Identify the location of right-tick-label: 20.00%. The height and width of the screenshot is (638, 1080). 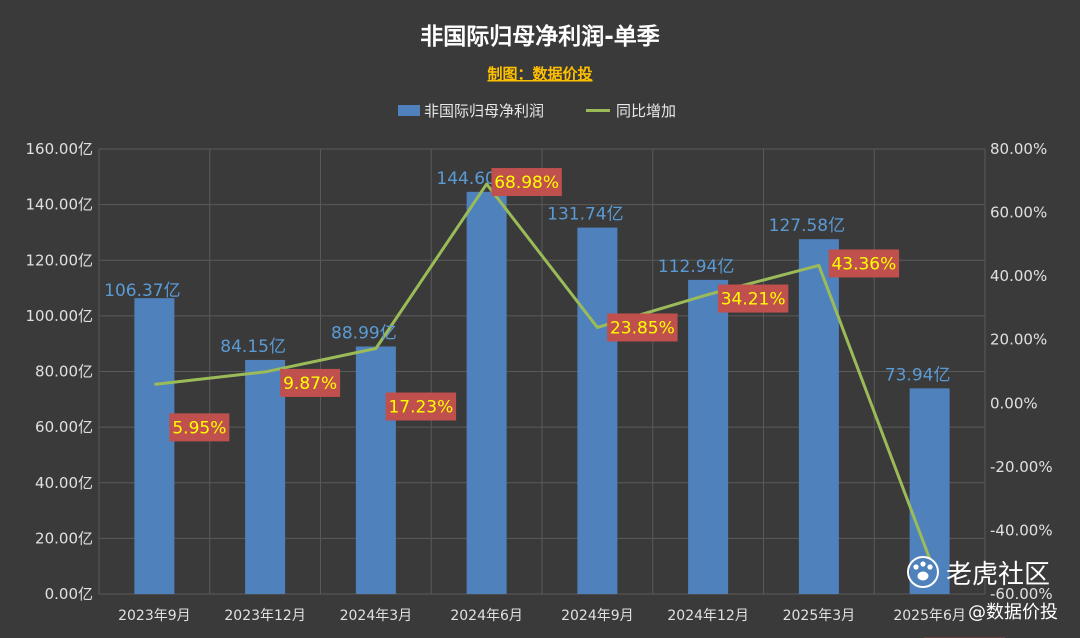
(1018, 340).